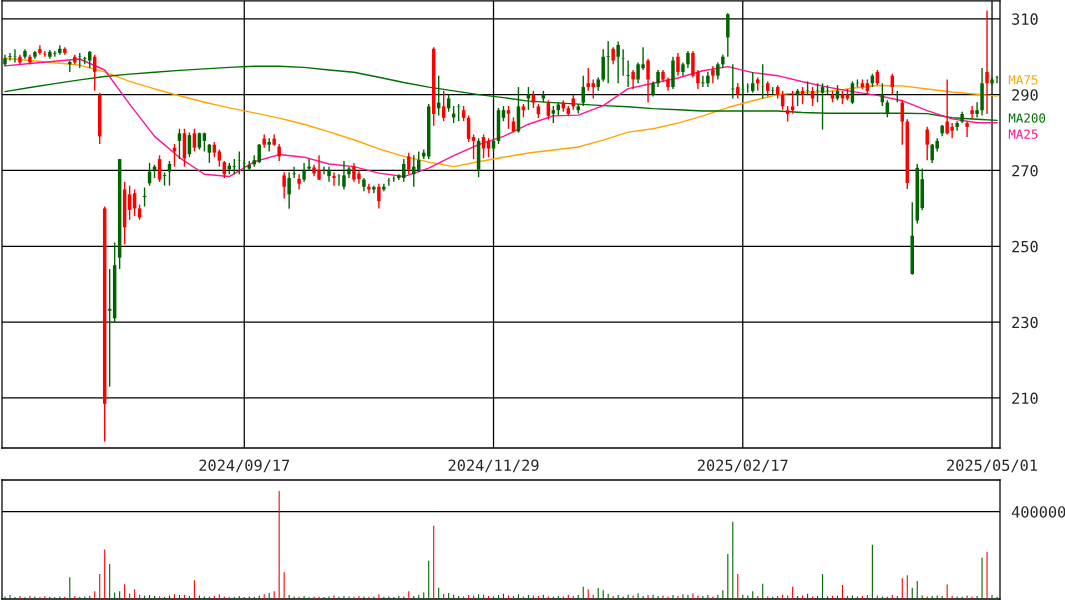 This screenshot has width=1065, height=600. Describe the element at coordinates (1025, 19) in the screenshot. I see `y-tick-label: 310` at that location.